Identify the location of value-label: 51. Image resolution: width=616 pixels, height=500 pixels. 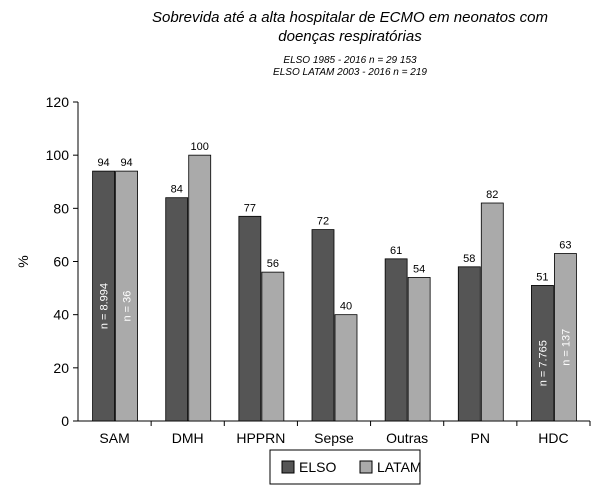
(542, 277).